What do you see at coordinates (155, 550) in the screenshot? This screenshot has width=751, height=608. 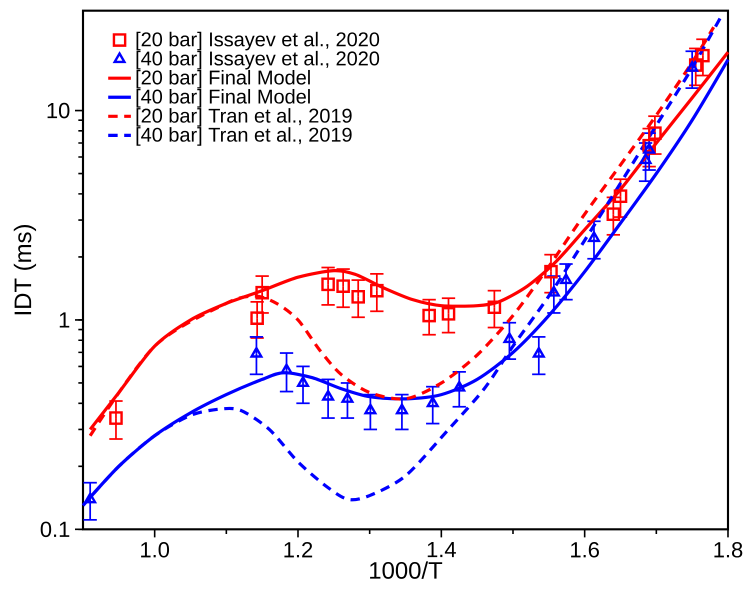 I see `x-tick-label: 1.0` at bounding box center [155, 550].